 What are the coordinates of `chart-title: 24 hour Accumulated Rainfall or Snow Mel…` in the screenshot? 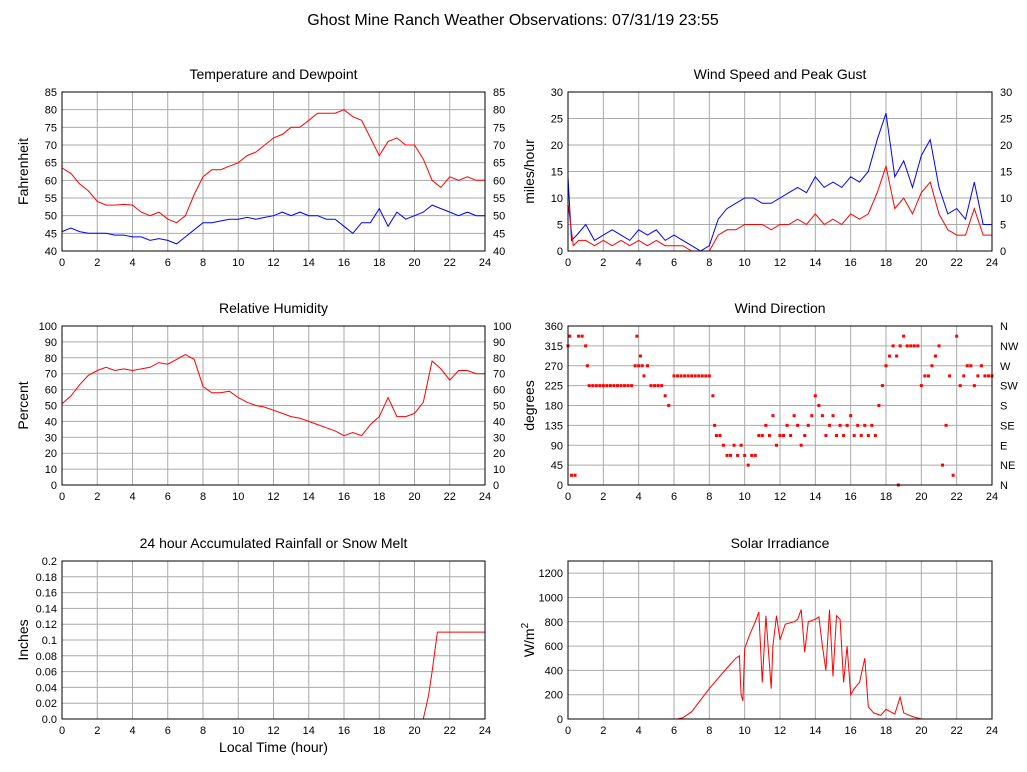 It's located at (274, 543).